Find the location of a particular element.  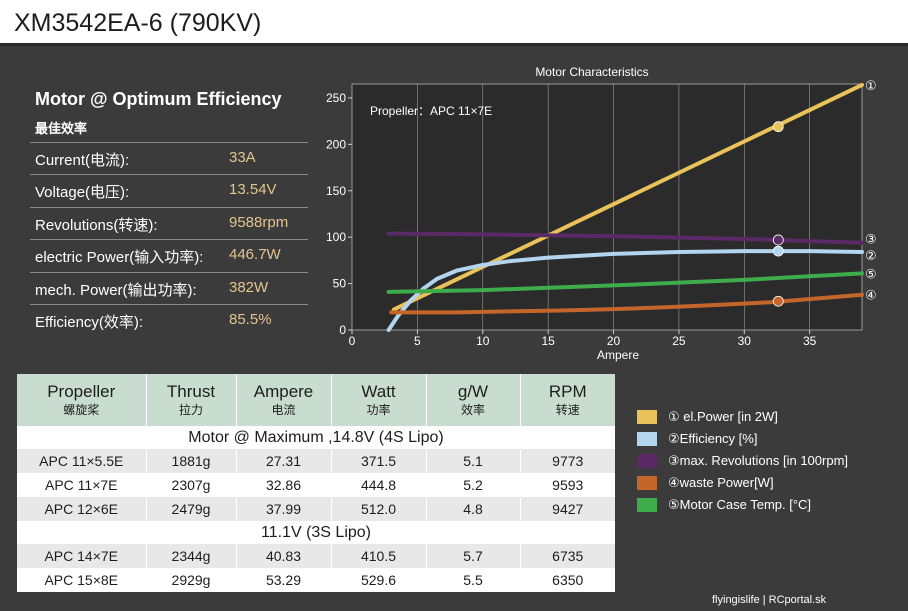

cell-rpm: 9773 is located at coordinates (567, 461).